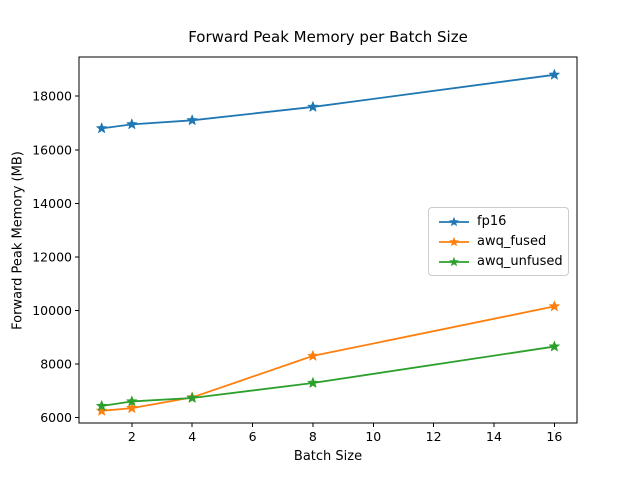 This screenshot has height=480, width=640. What do you see at coordinates (520, 261) in the screenshot?
I see `legend-label: awq_unfused` at bounding box center [520, 261].